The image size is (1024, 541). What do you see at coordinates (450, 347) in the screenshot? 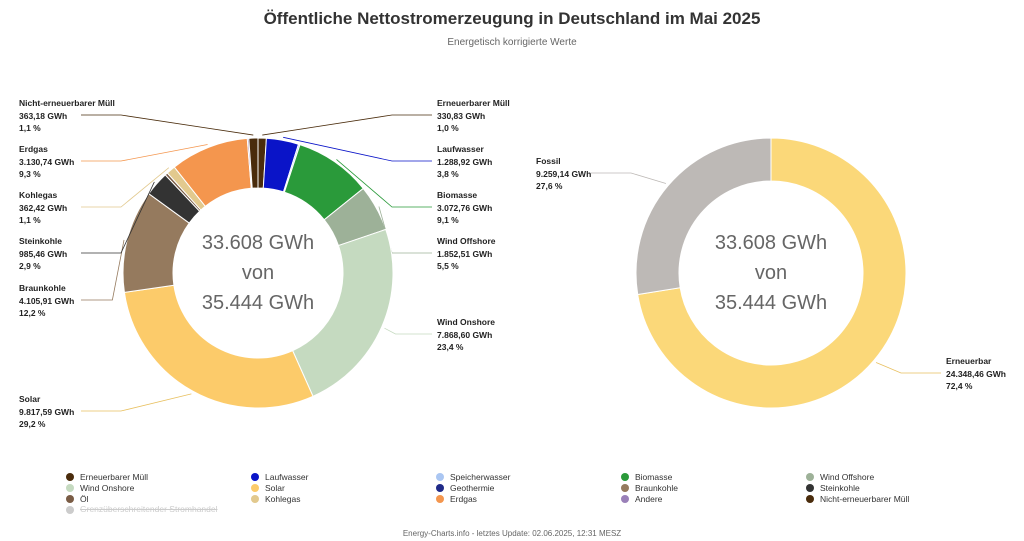
I see `label-percent: 23,4 %` at bounding box center [450, 347].